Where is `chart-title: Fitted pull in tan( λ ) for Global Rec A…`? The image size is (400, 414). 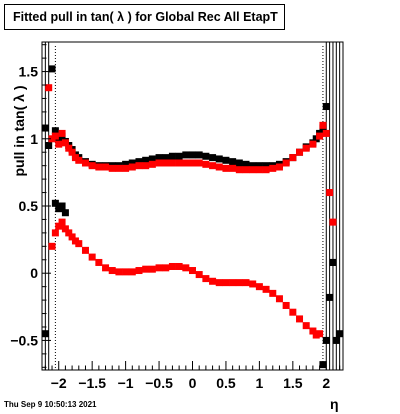
chart-title: Fitted pull in tan( λ ) for Global Rec A… is located at coordinates (145, 17).